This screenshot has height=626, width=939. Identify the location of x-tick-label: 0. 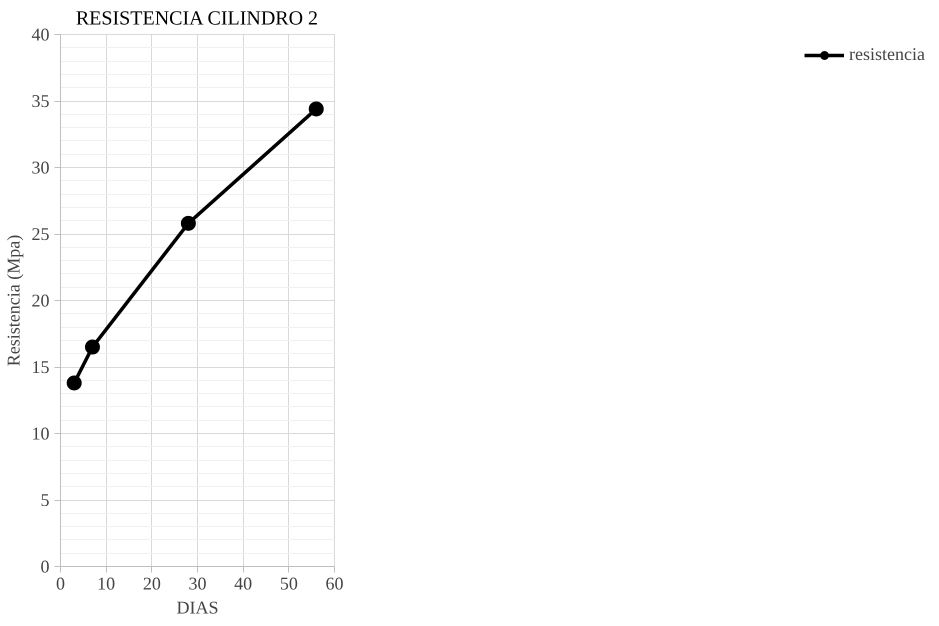
(60, 584).